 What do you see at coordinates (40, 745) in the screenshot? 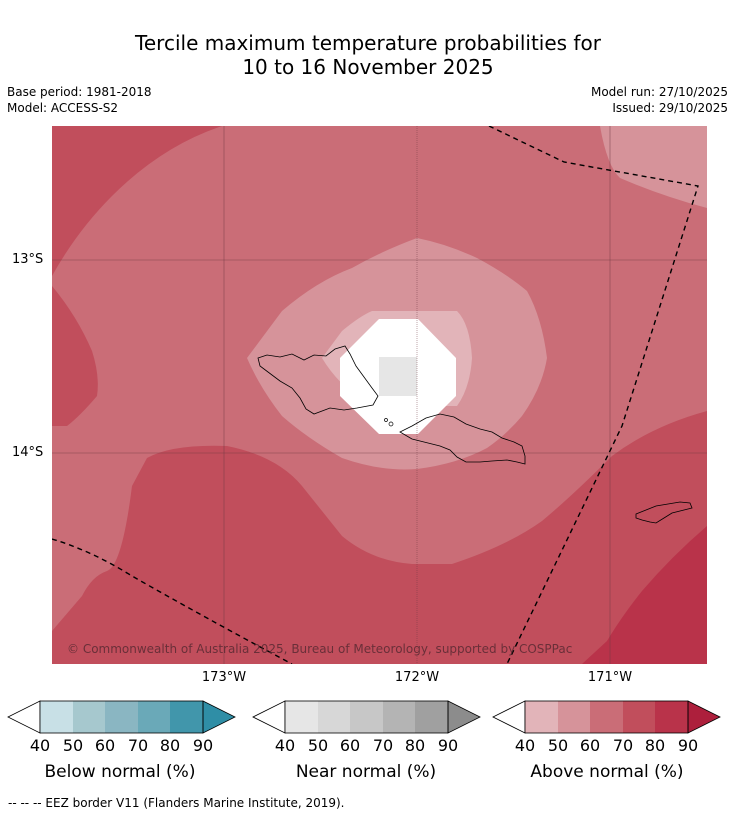
I see `cb-below-tick: 40` at bounding box center [40, 745].